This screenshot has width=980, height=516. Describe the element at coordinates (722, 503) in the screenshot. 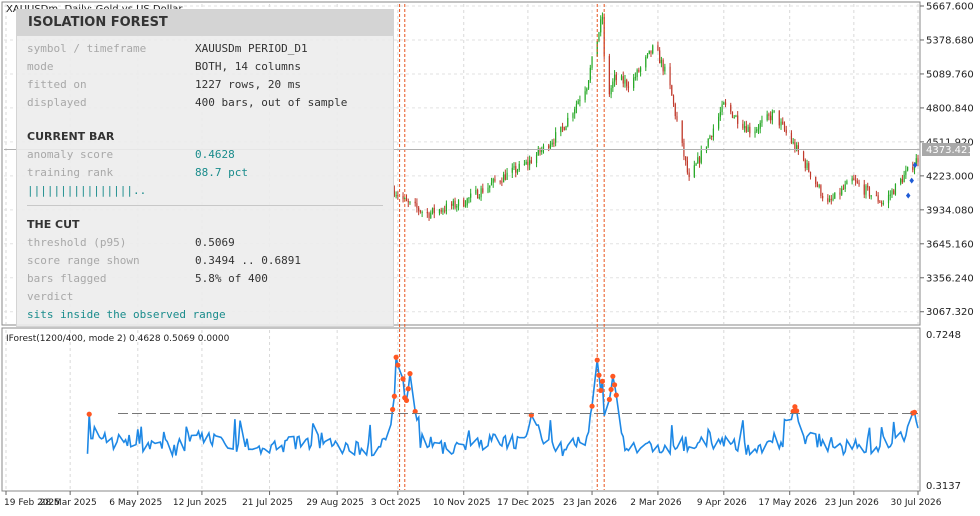

I see `date-label: 9 Apr 2026` at that location.